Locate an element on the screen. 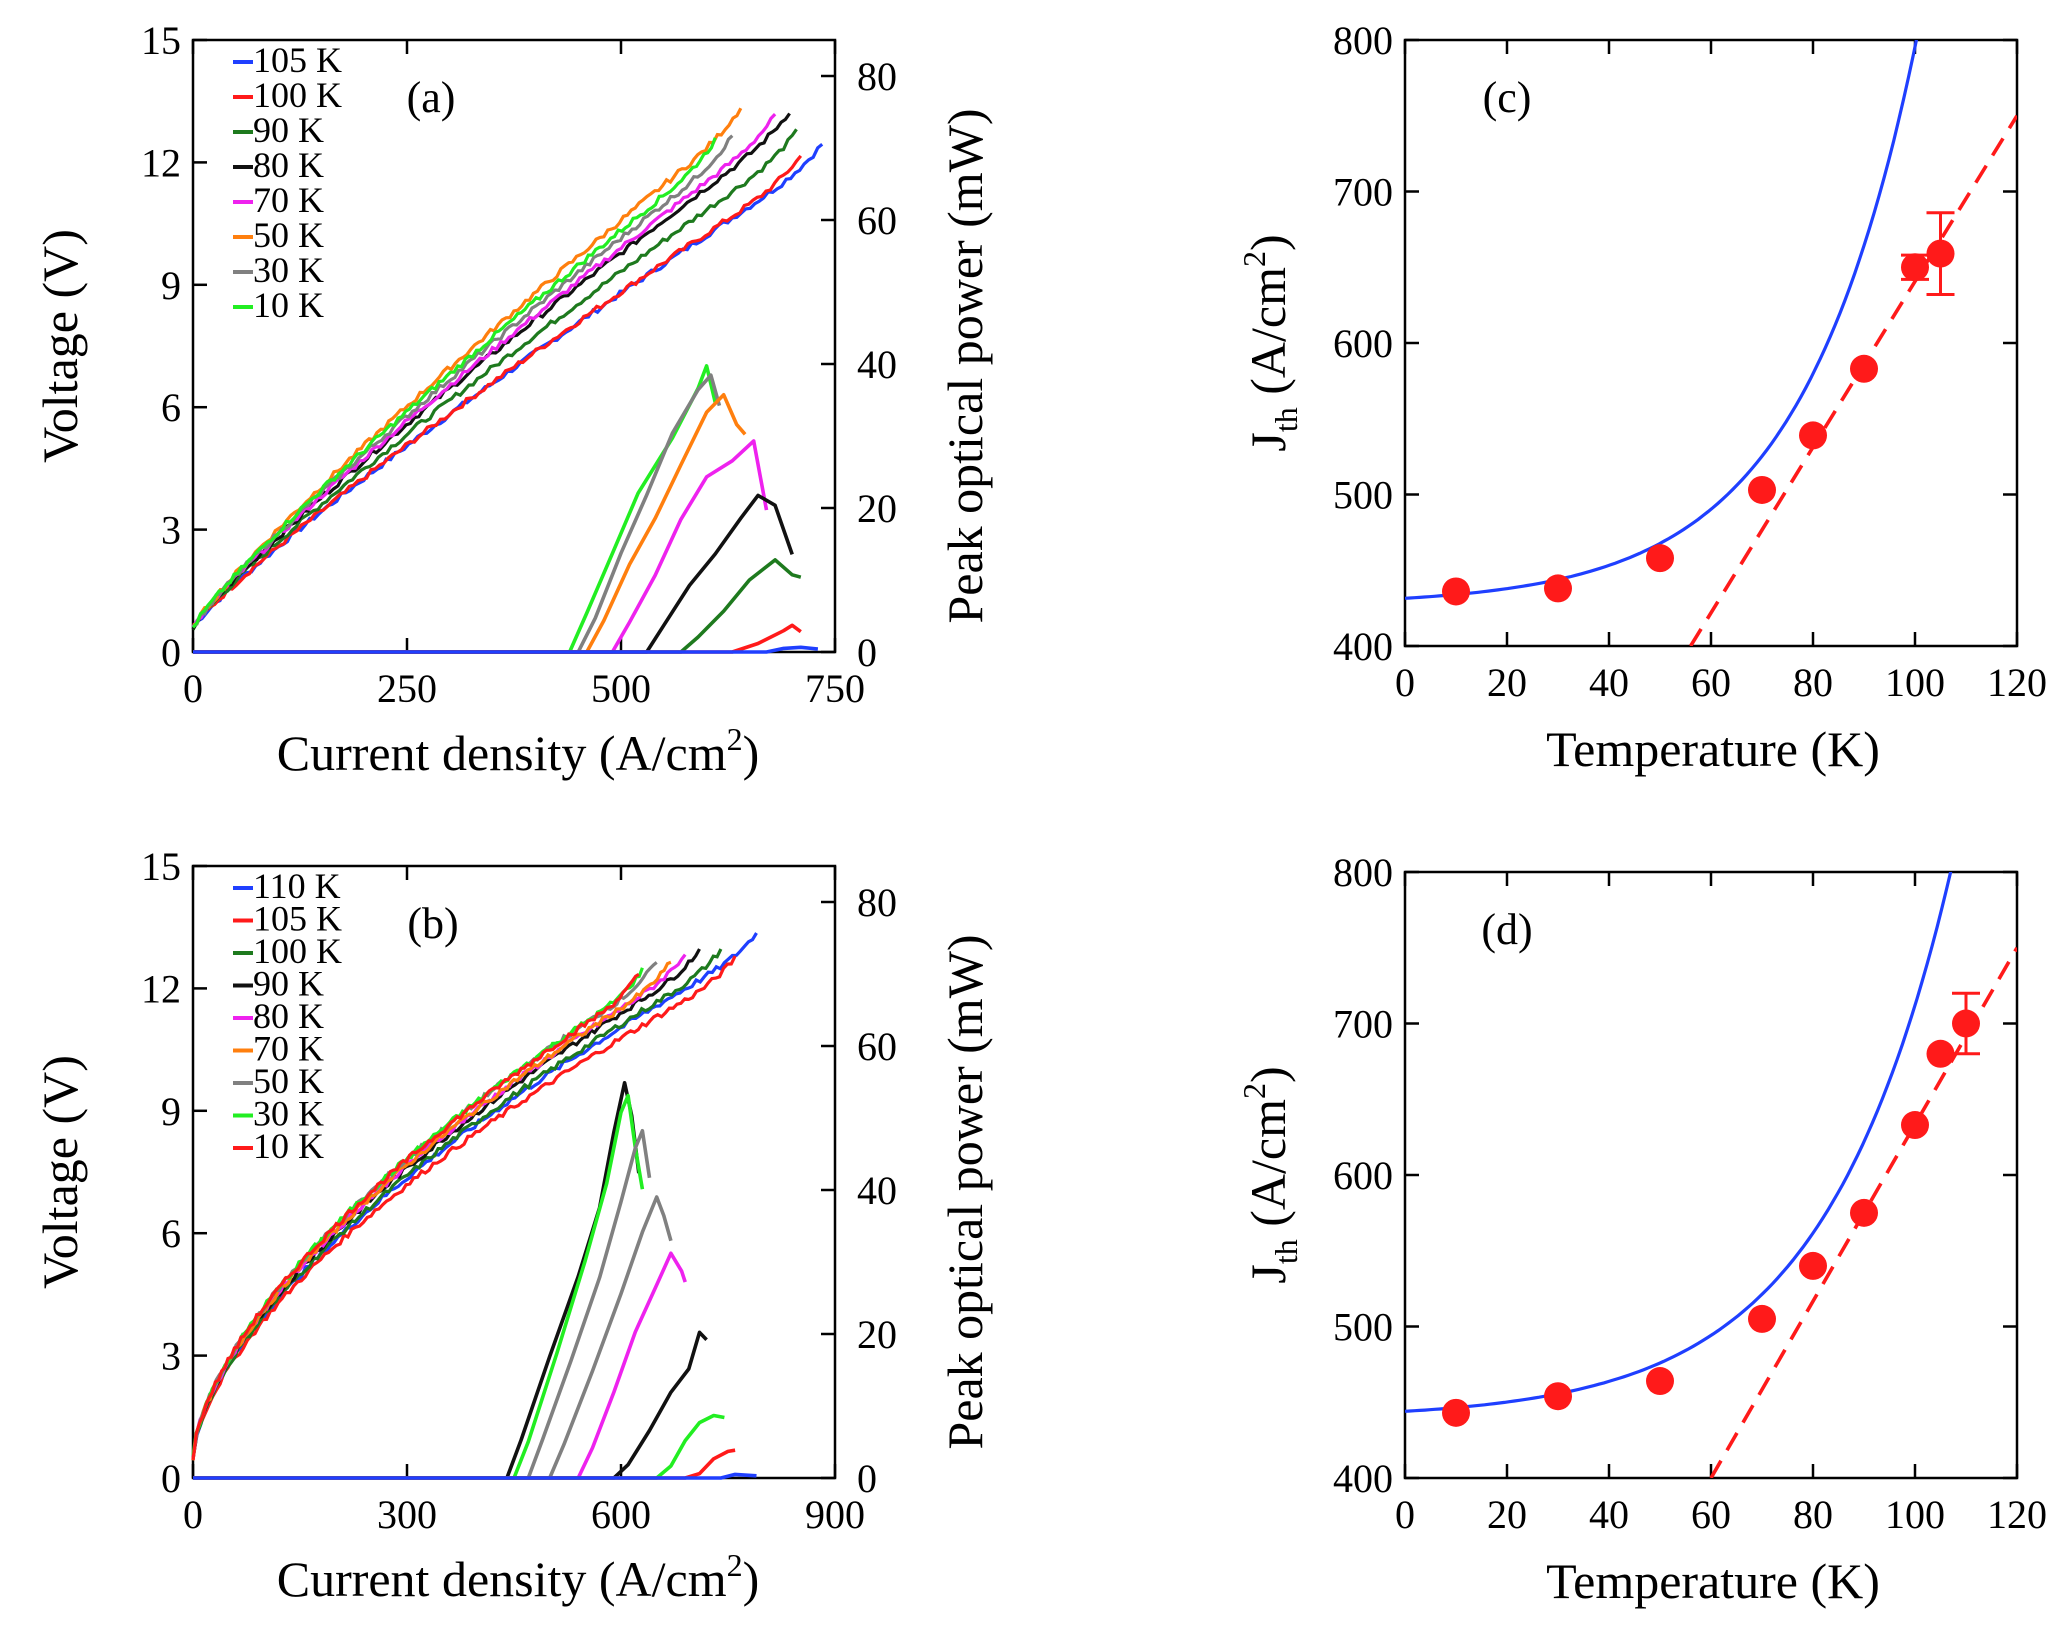 The height and width of the screenshot is (1648, 2057). b-voltage-line-70K is located at coordinates (431, 1210).